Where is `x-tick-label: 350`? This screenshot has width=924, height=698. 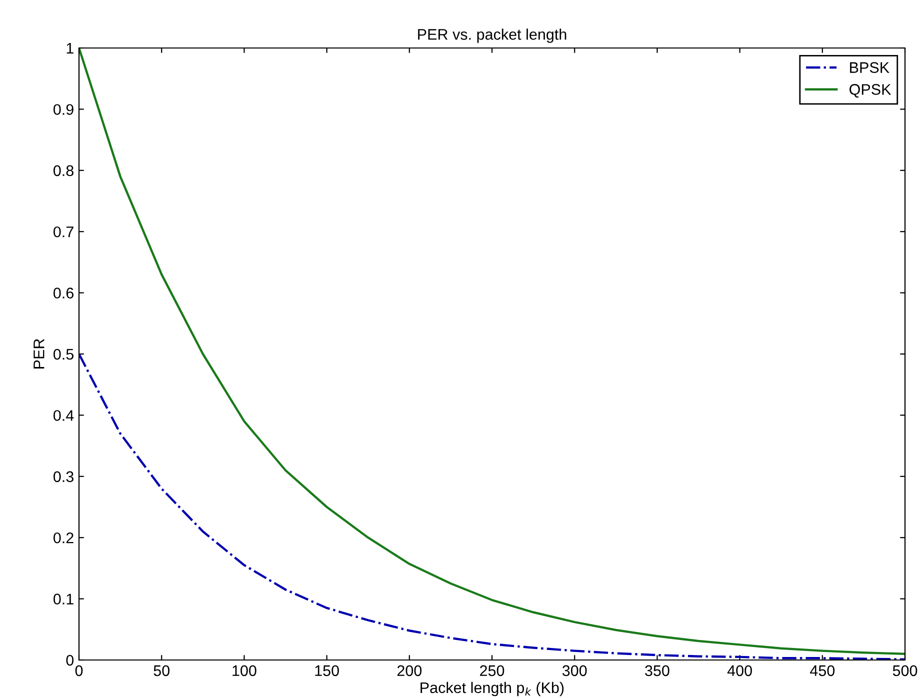 x-tick-label: 350 is located at coordinates (657, 670).